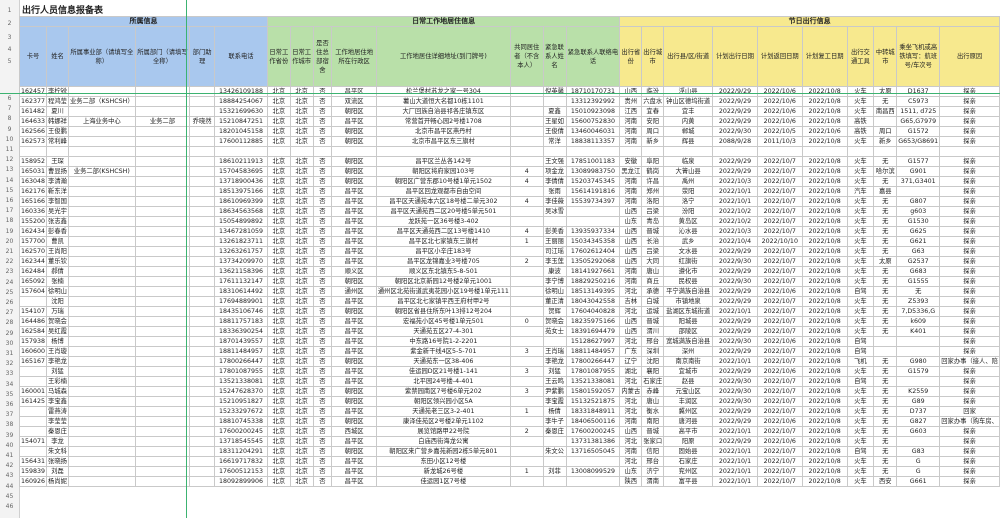 The image size is (1000, 518). Describe the element at coordinates (779, 371) in the screenshot. I see `table-cell: 2022/10/6` at that location.